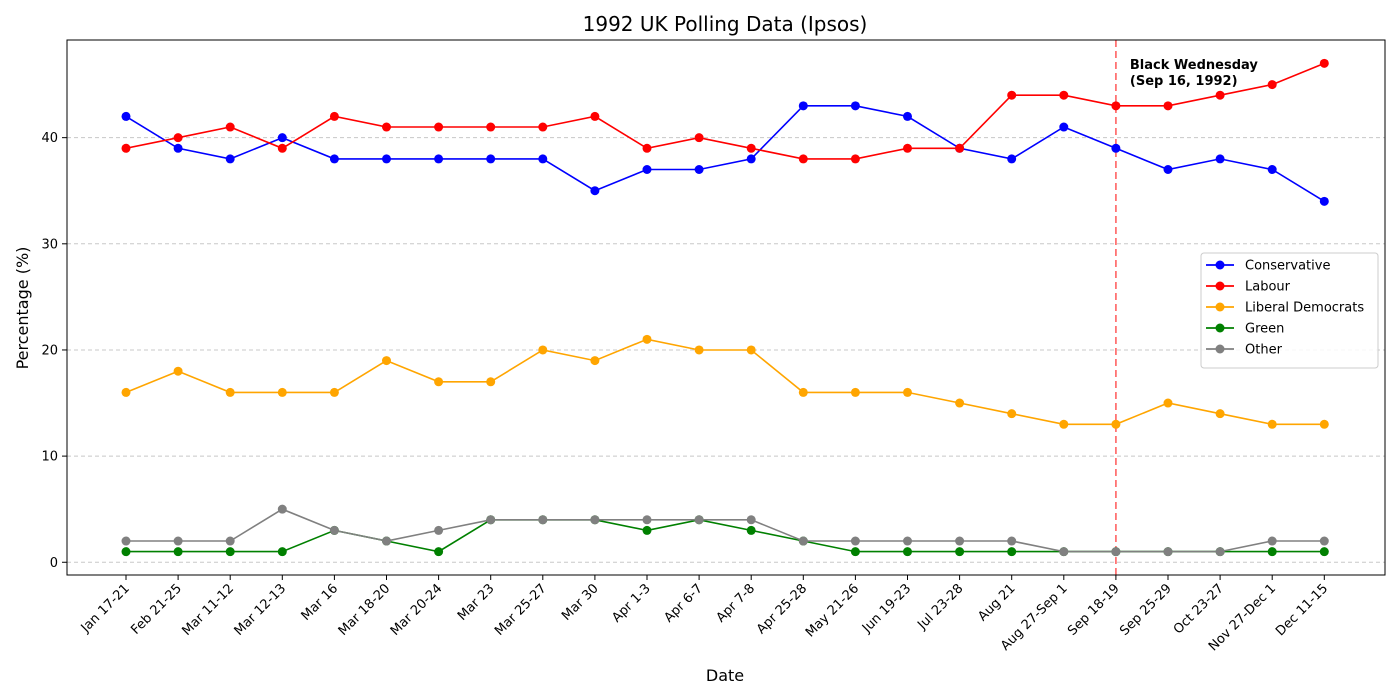 Image resolution: width=1400 pixels, height=700 pixels. Describe the element at coordinates (1220, 286) in the screenshot. I see `legend-marker-labour` at that location.